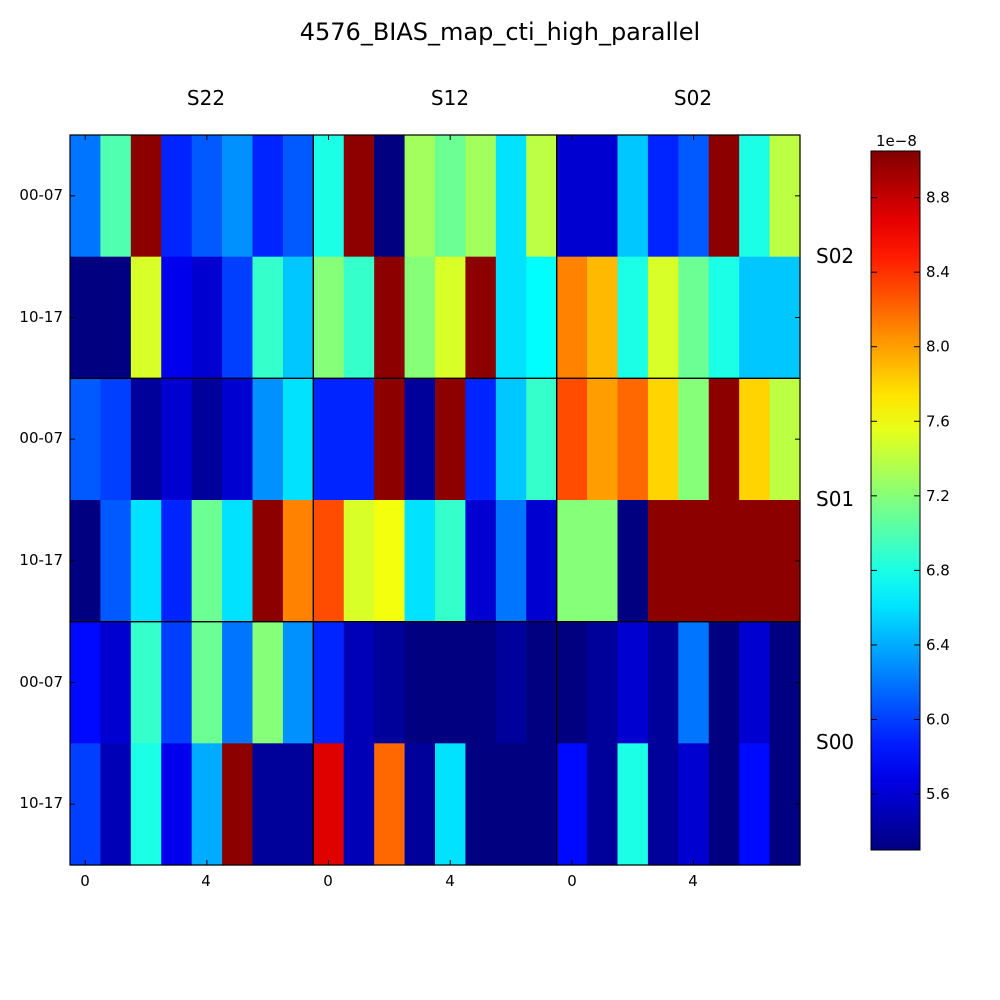 The width and height of the screenshot is (1000, 1000). I want to click on colorbar-tick-label: 8.0, so click(938, 347).